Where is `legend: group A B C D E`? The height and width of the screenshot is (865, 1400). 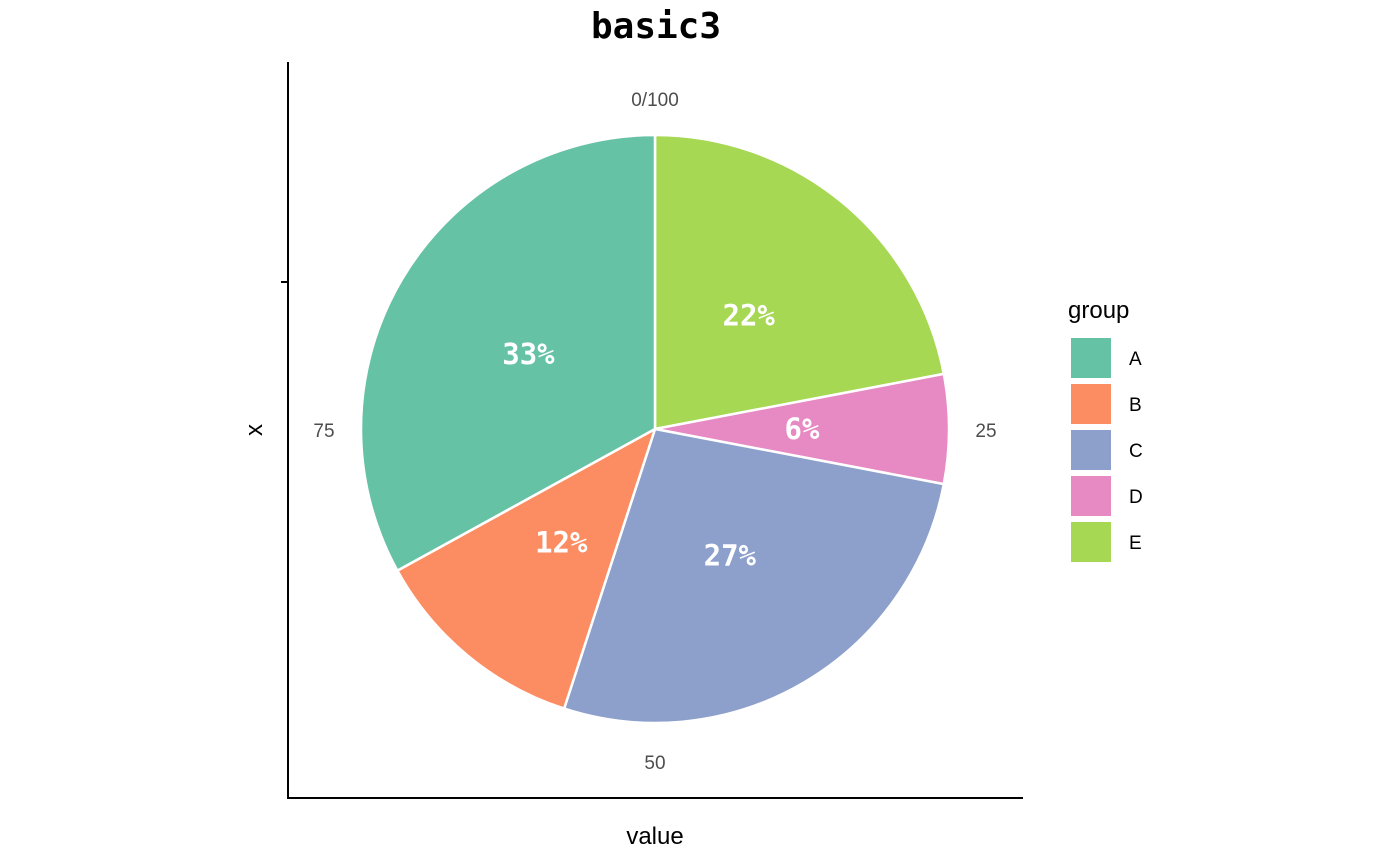 legend: group A B C D E is located at coordinates (1105, 429).